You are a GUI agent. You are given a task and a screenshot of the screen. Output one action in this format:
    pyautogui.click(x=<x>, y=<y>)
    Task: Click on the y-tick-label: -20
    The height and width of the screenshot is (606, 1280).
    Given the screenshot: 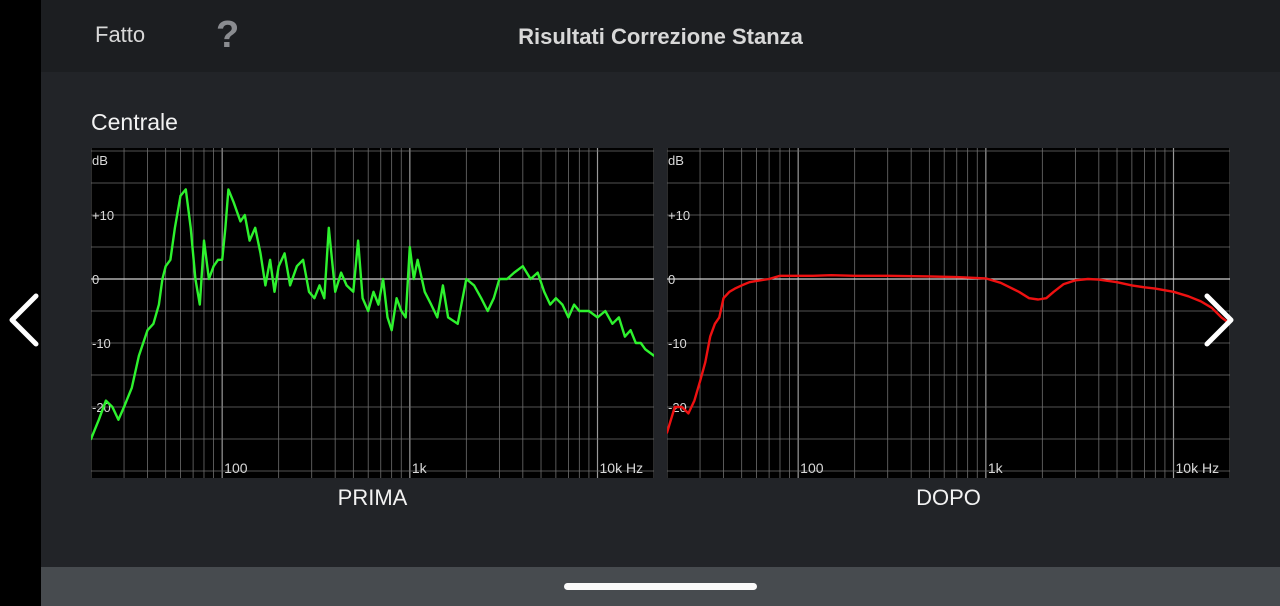 What is the action you would take?
    pyautogui.click(x=101, y=407)
    